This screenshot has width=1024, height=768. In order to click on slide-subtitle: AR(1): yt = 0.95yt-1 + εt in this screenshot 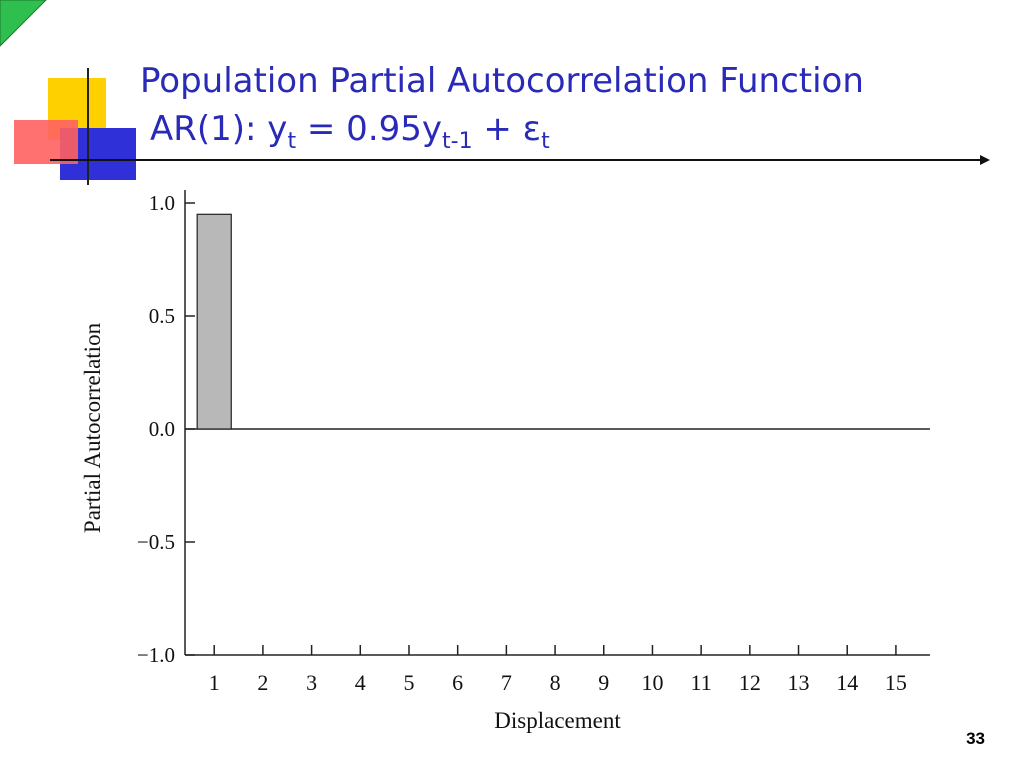, I will do `click(350, 131)`.